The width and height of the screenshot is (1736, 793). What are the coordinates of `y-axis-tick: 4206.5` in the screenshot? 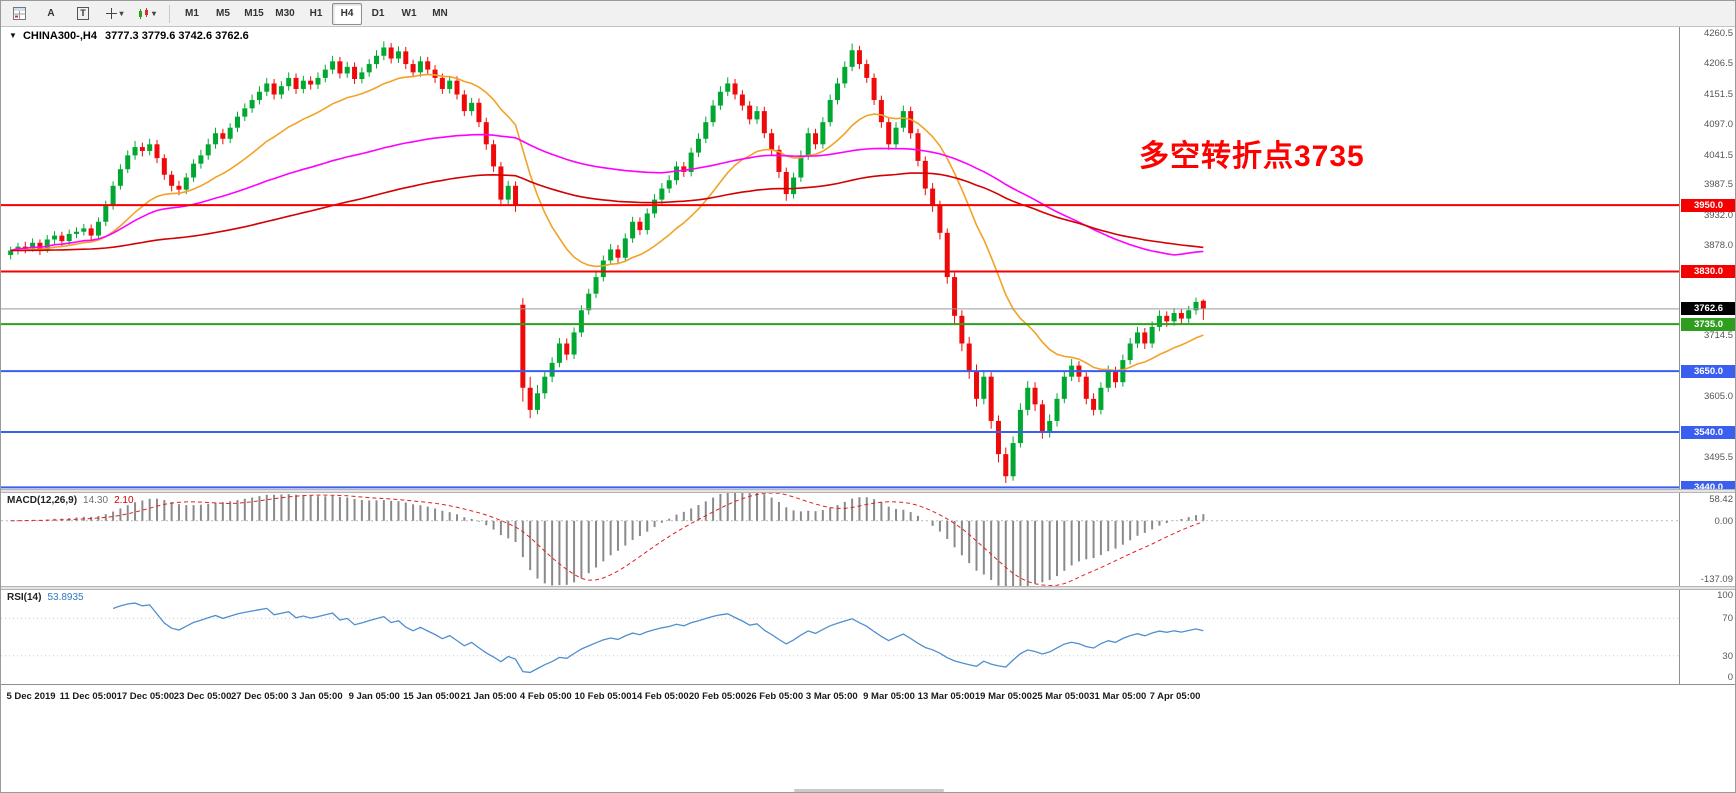 It's located at (1718, 64).